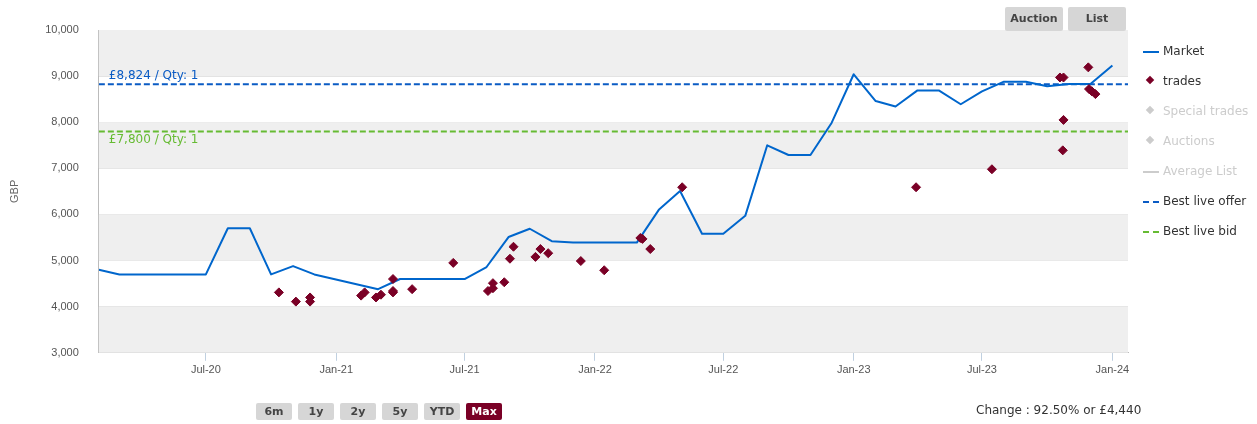  Describe the element at coordinates (464, 369) in the screenshot. I see `x-tick-label: Jul-21` at that location.